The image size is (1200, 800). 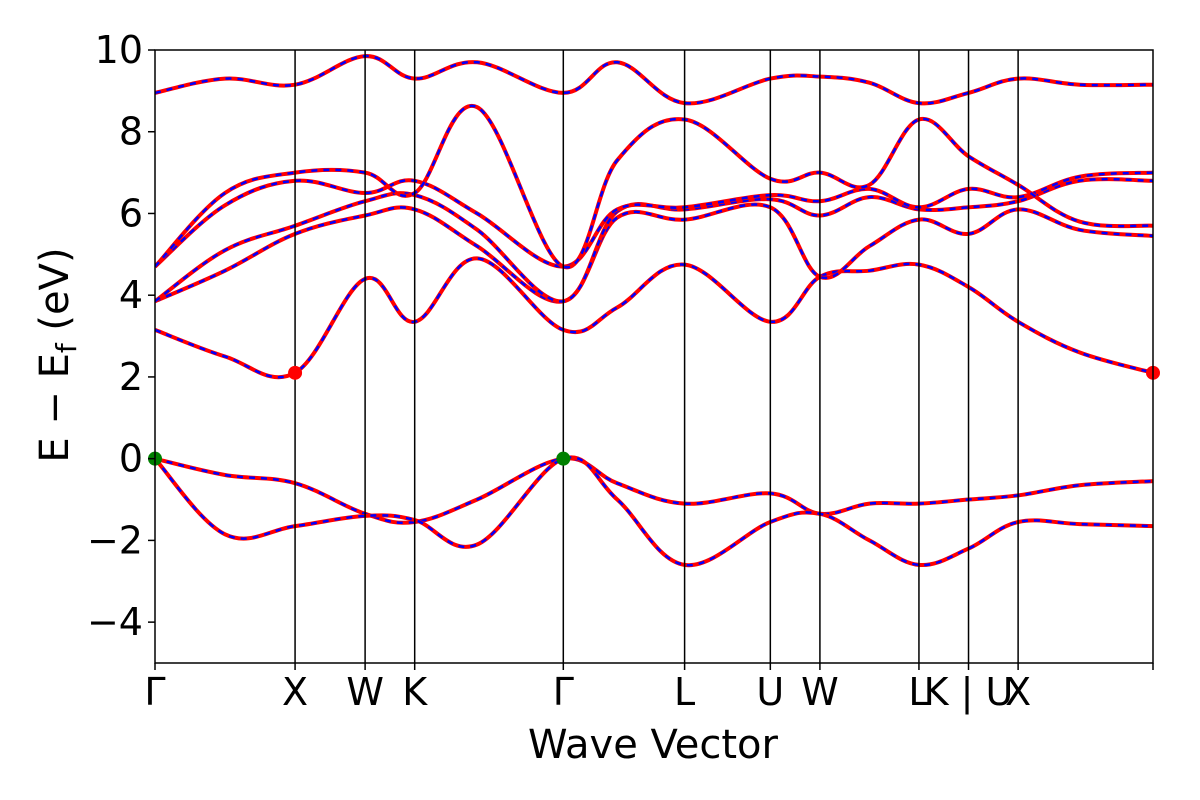 I want to click on band-8-dashed, so click(x=654, y=79).